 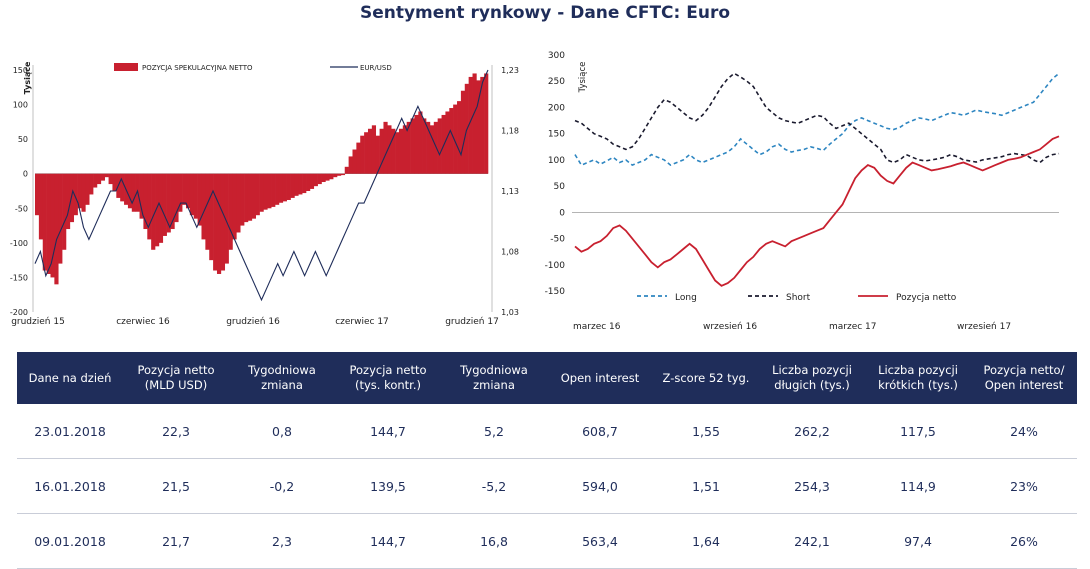 What do you see at coordinates (1024, 541) in the screenshot?
I see `table-cell: 26%` at bounding box center [1024, 541].